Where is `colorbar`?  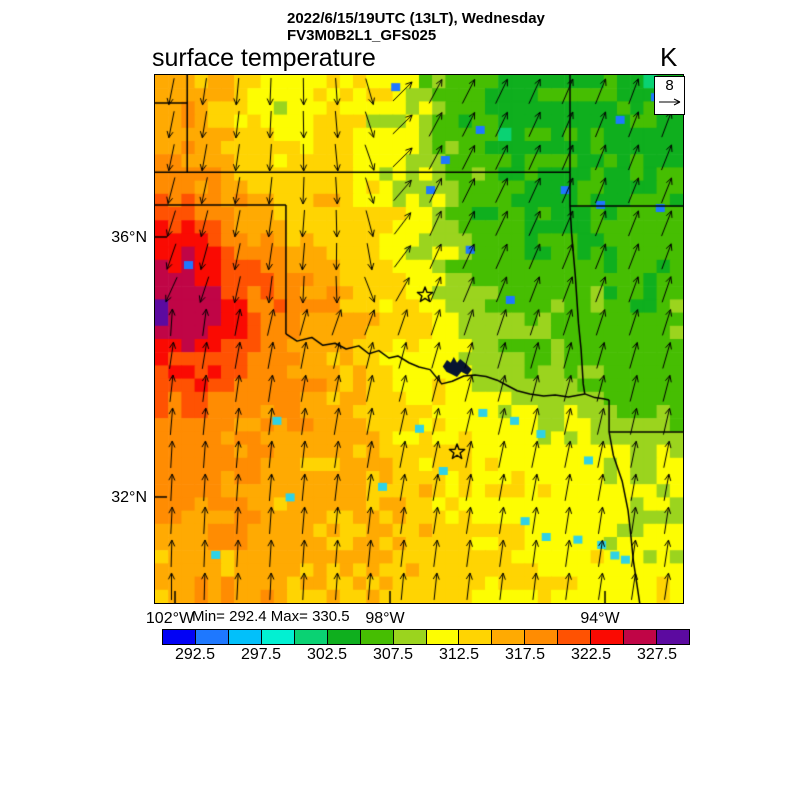
colorbar is located at coordinates (426, 637).